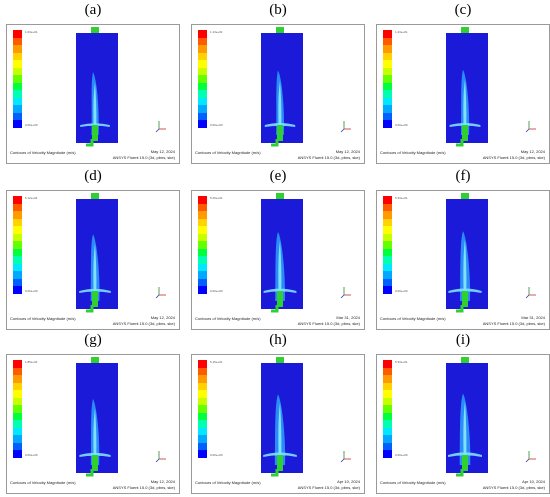 The height and width of the screenshot is (497, 550). Describe the element at coordinates (216, 362) in the screenshot. I see `legend-max-label: 5.15e+01` at that location.